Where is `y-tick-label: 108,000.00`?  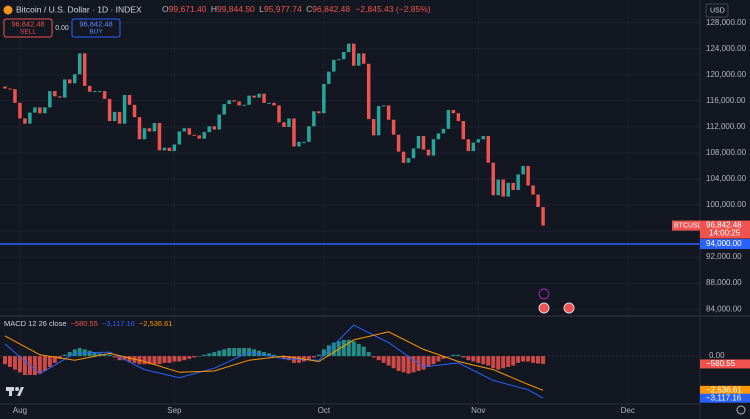
y-tick-label: 108,000.00 is located at coordinates (726, 152).